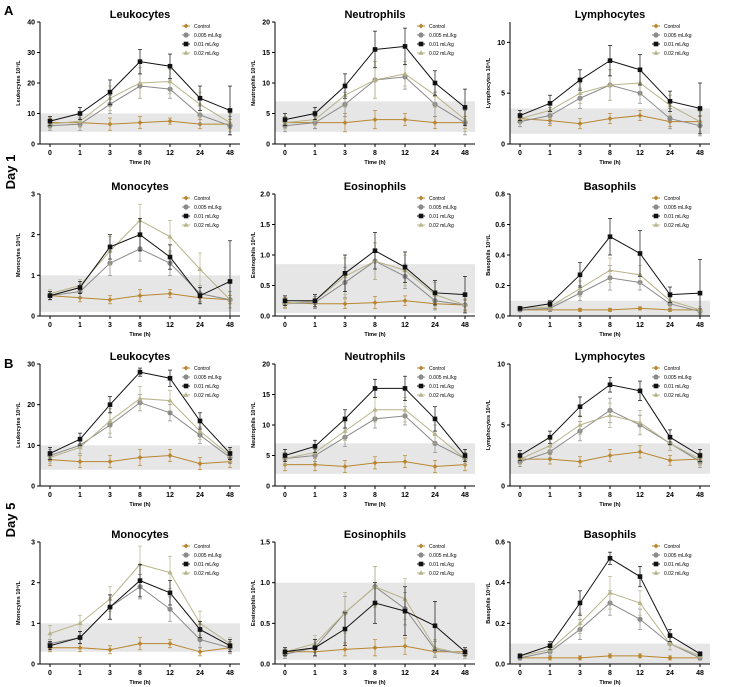 The height and width of the screenshot is (687, 731). Describe the element at coordinates (33, 665) in the screenshot. I see `y-tick-label: 0` at that location.